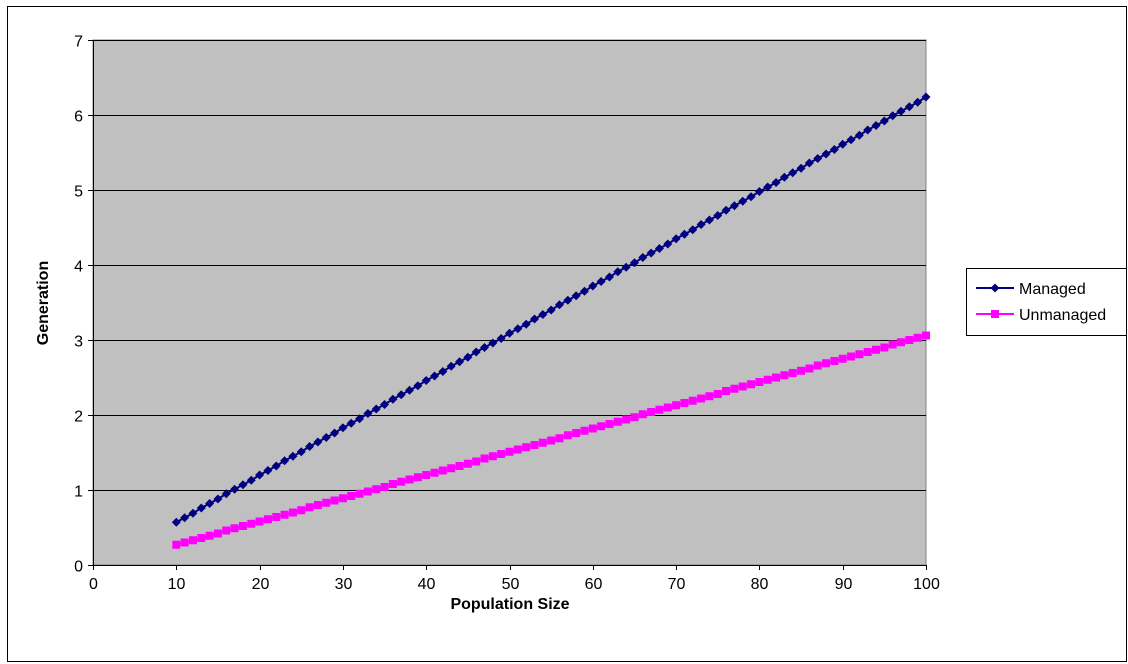  What do you see at coordinates (1062, 315) in the screenshot?
I see `legend-label-unmanaged: Unmanaged` at bounding box center [1062, 315].